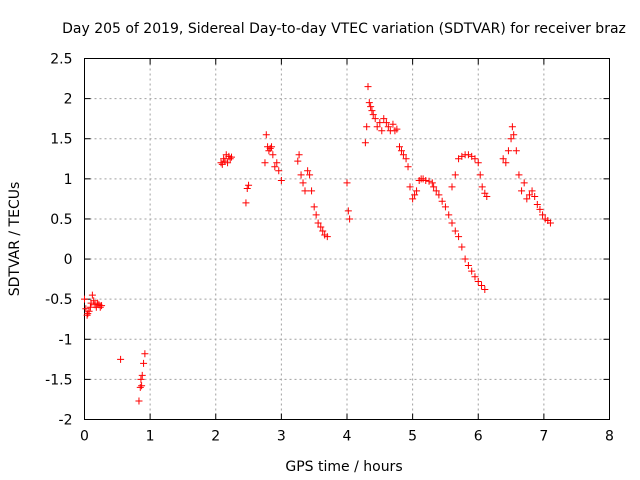 The width and height of the screenshot is (640, 480). Describe the element at coordinates (343, 467) in the screenshot. I see `x-axis-label: GPS time / hours` at that location.